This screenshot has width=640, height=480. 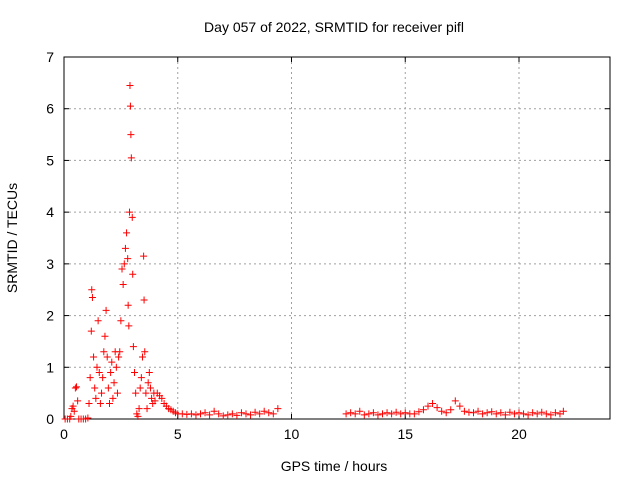 I want to click on y-tick-label: 4, so click(x=50, y=212).